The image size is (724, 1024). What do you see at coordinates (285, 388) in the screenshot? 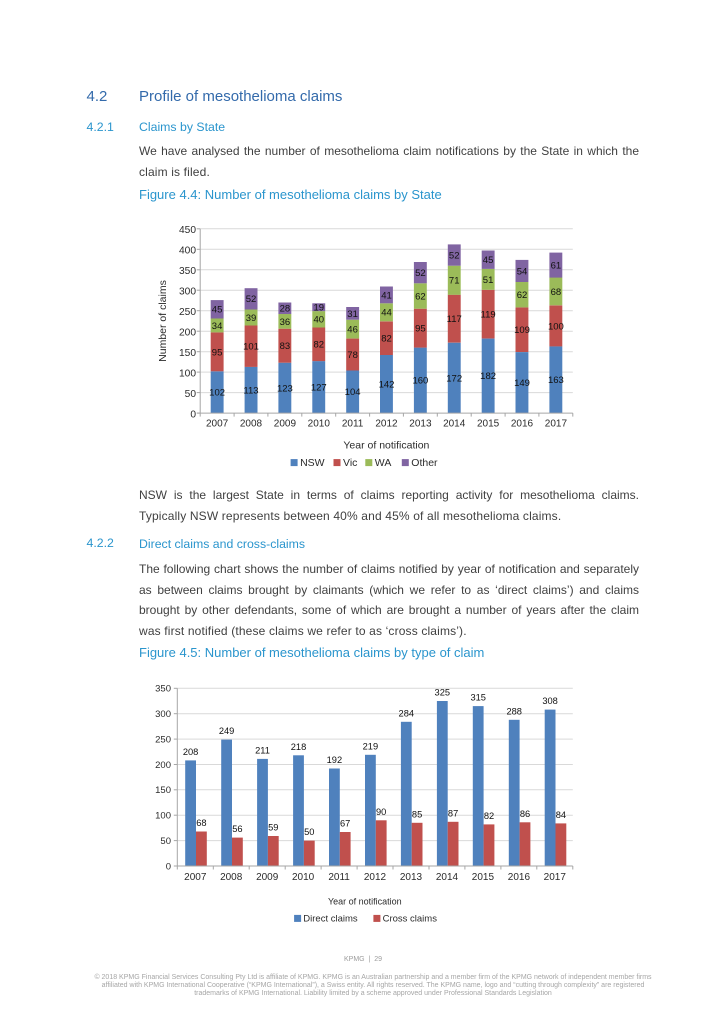
I see `svg-text: 123` at bounding box center [285, 388].